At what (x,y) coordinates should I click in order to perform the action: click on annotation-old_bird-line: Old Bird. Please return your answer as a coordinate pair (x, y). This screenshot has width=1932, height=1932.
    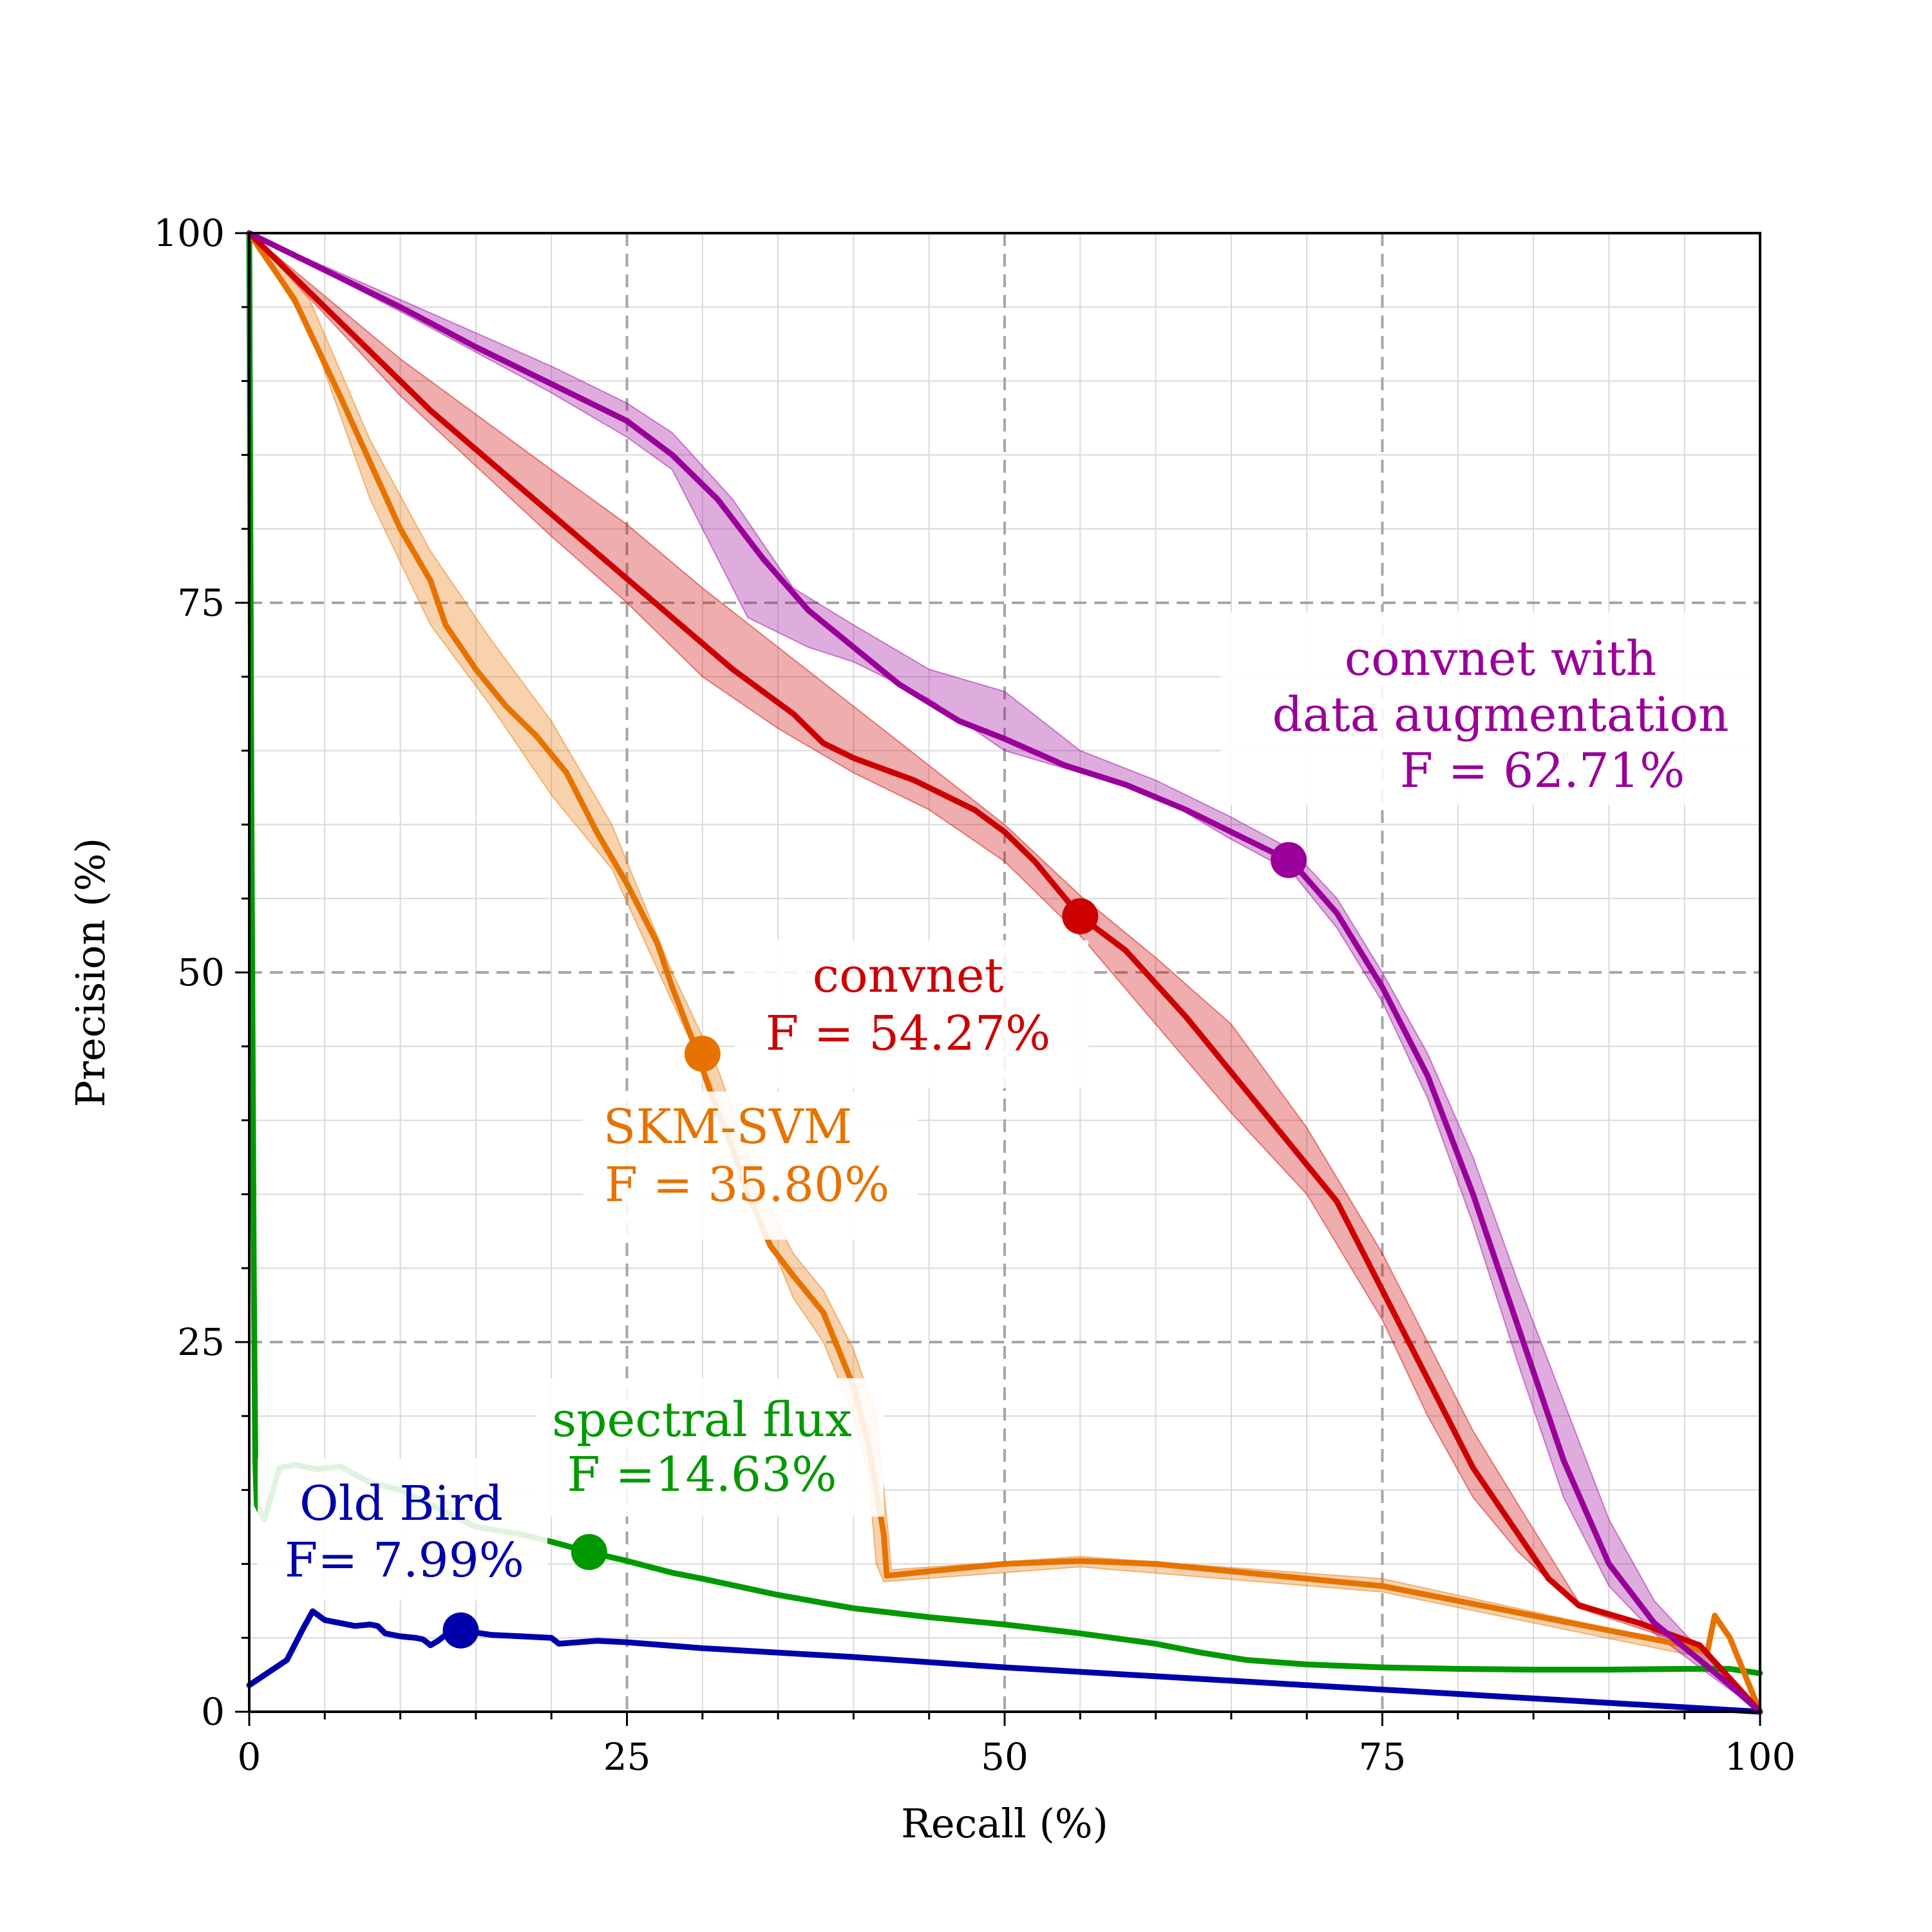
    Looking at the image, I should click on (401, 1504).